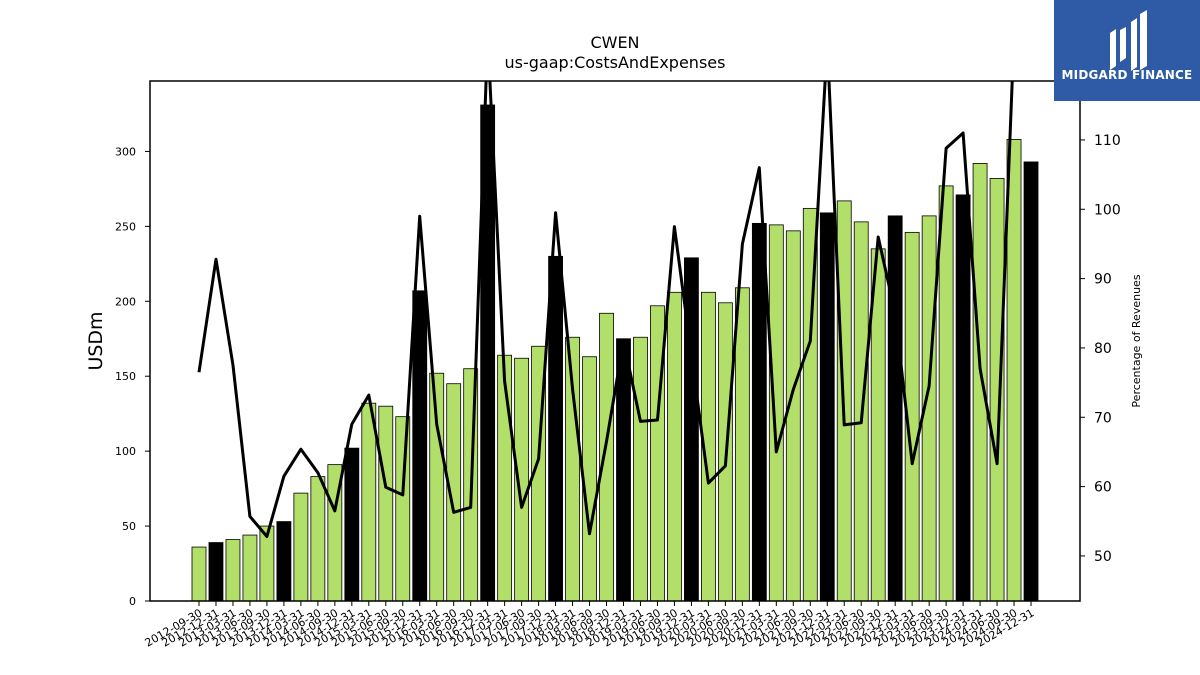  Describe the element at coordinates (1103, 557) in the screenshot. I see `y2-tick-label: 50` at that location.